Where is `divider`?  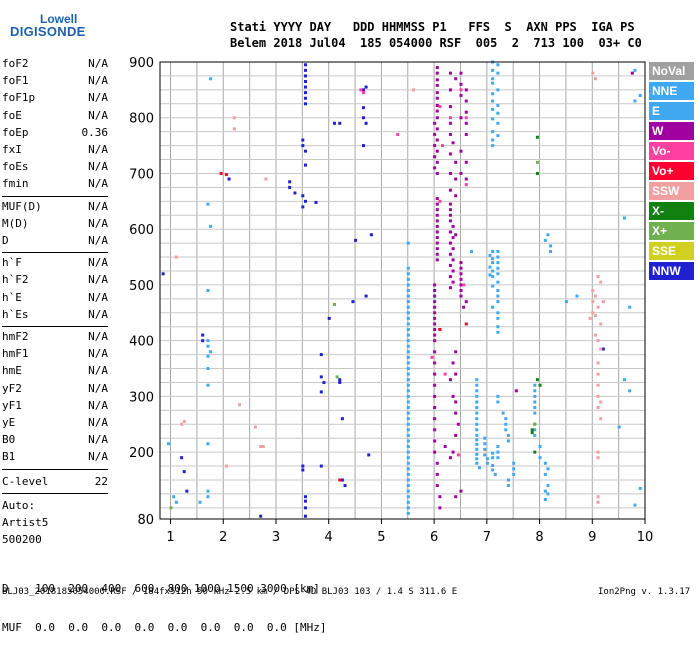
divider is located at coordinates (55, 469).